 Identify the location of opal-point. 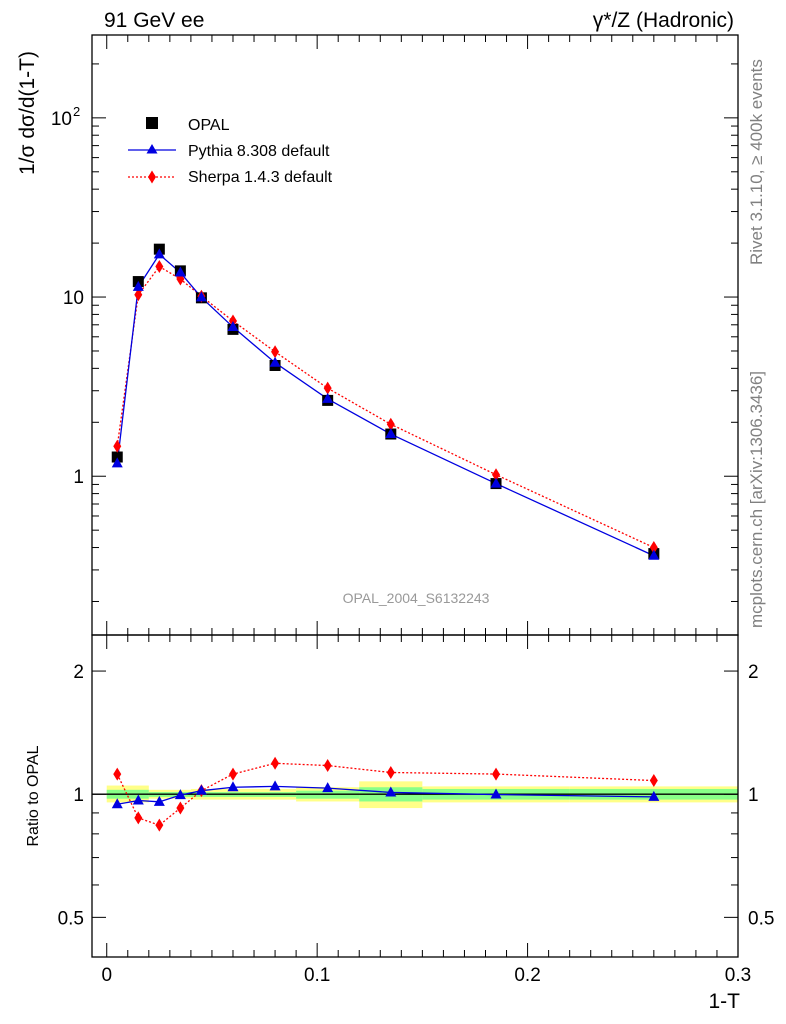
(117, 457).